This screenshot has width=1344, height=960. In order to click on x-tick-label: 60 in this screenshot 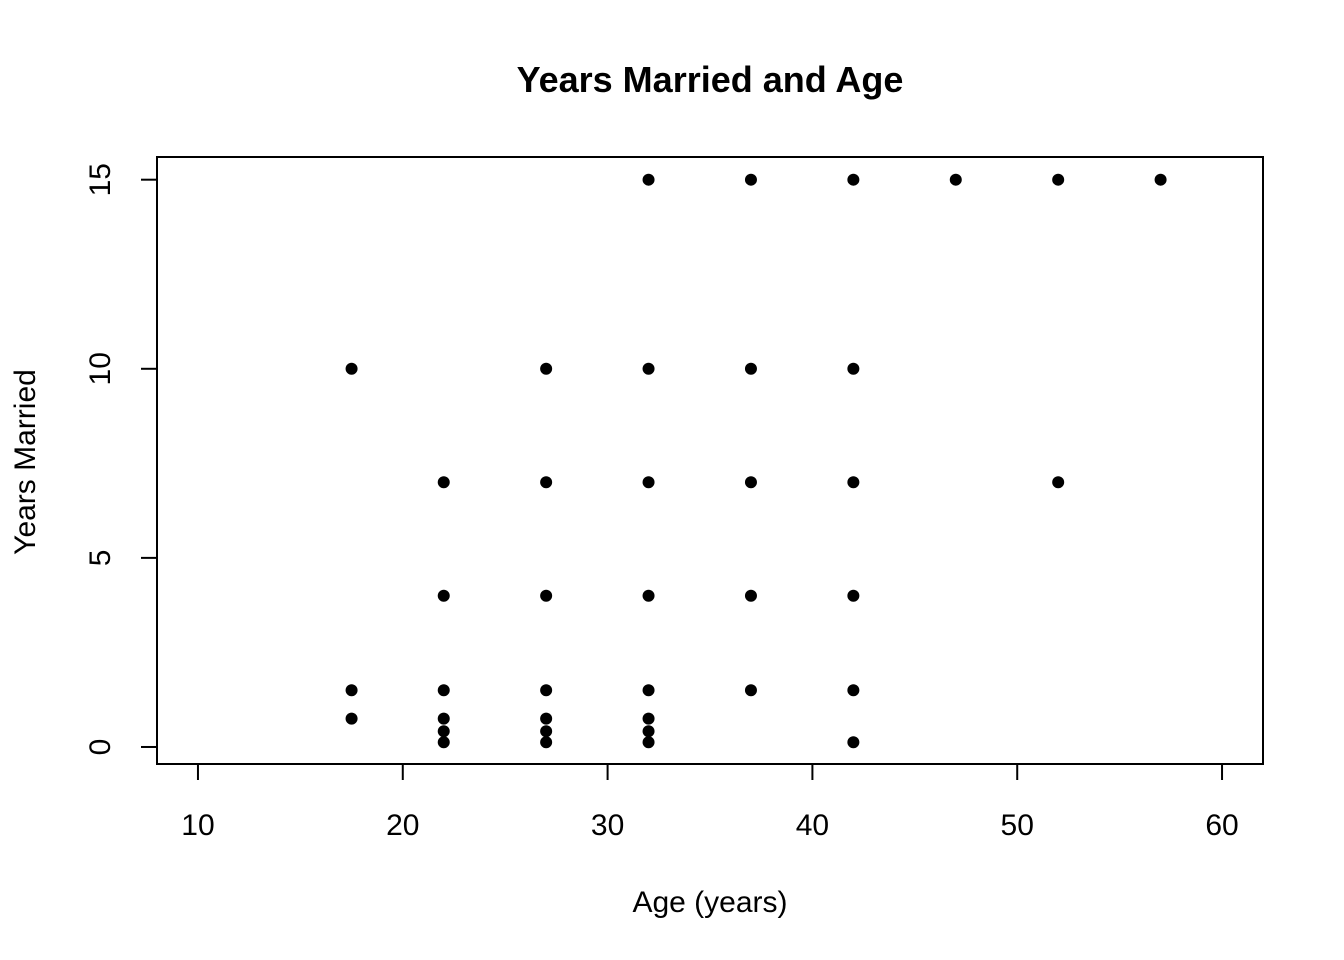, I will do `click(1221, 825)`.